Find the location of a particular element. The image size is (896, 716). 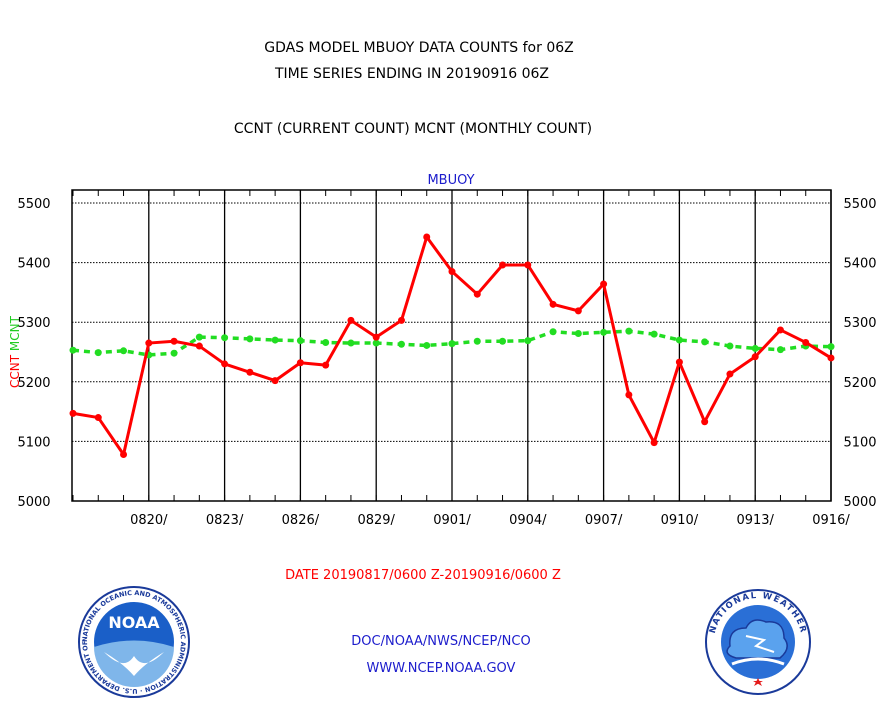

y-axis-label-mcnt: MCNT is located at coordinates (15, 333).